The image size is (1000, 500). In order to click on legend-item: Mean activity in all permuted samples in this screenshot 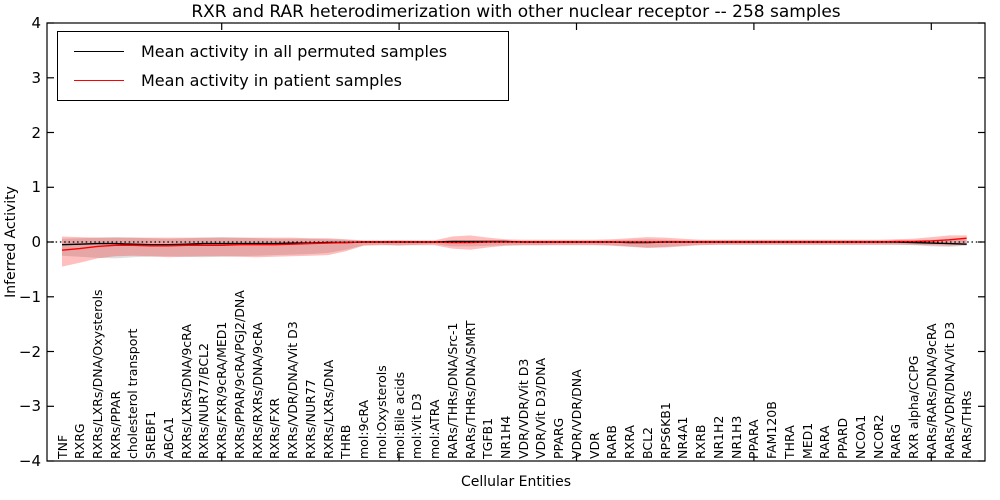, I will do `click(283, 51)`.